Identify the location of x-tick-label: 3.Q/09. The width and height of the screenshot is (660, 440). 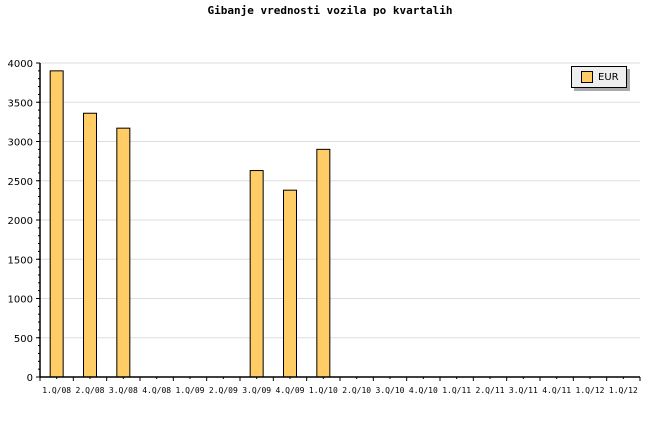
(256, 390).